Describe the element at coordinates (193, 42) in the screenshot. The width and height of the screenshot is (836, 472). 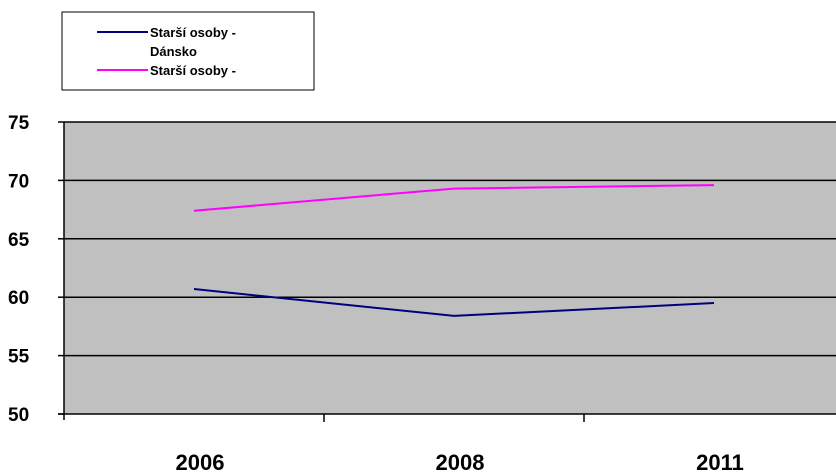
I see `legend-label-1: Starší osoby - Dánsko` at that location.